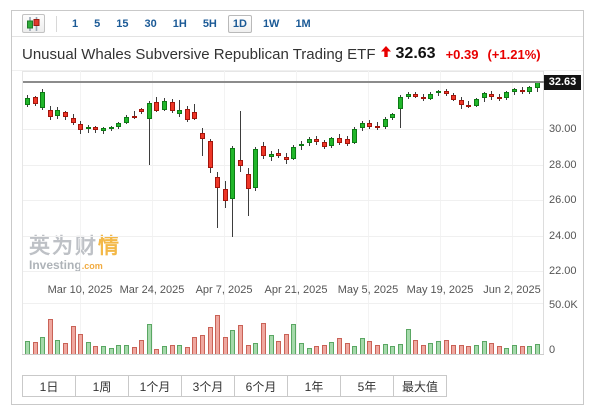  Describe the element at coordinates (271, 23) in the screenshot. I see `interval-button-1w: 1W` at that location.